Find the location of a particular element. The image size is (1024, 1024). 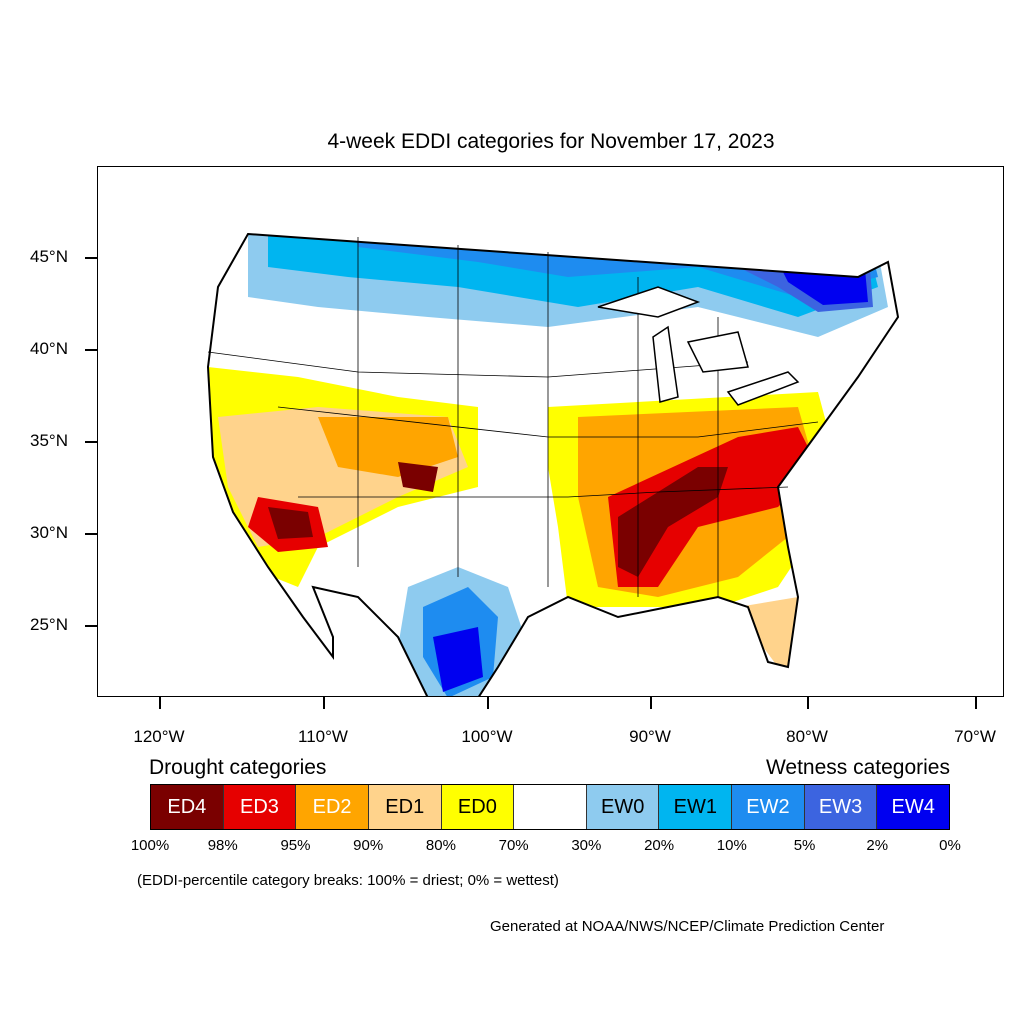

lon-label-70w: 70°W is located at coordinates (975, 736).